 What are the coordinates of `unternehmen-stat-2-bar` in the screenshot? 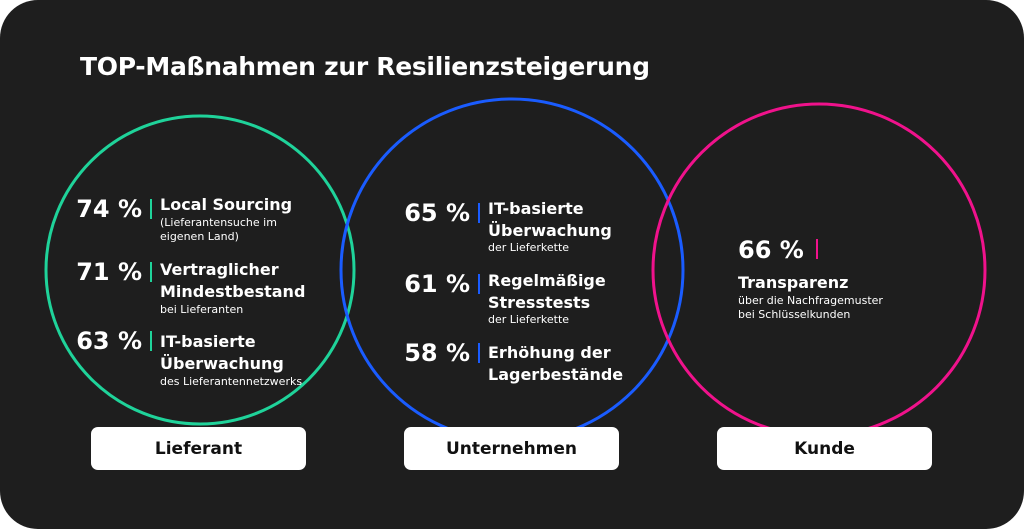 It's located at (479, 284).